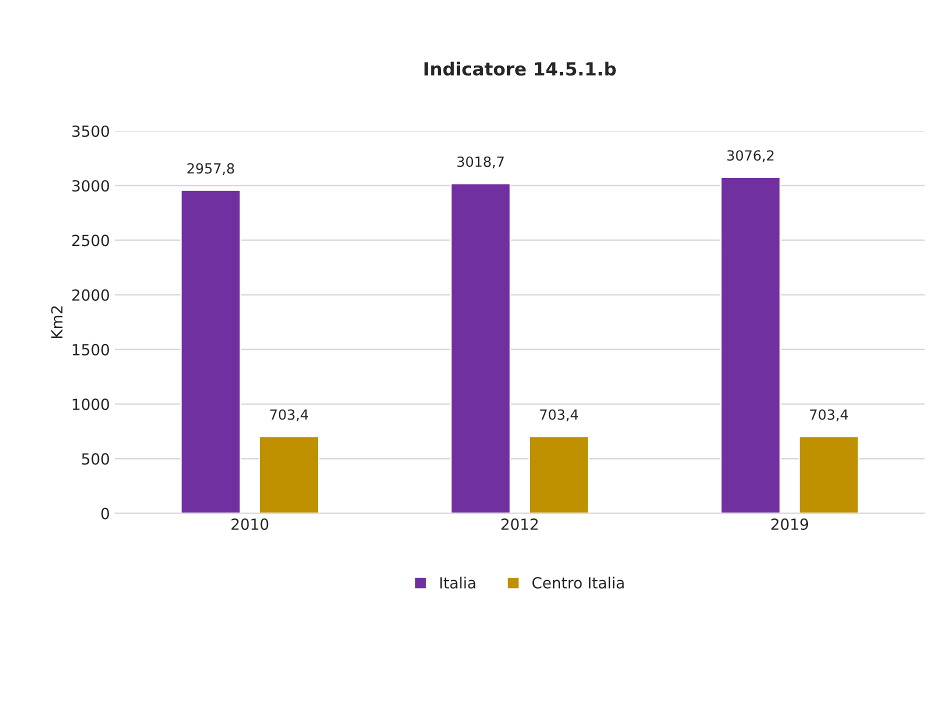 The width and height of the screenshot is (934, 708). What do you see at coordinates (458, 582) in the screenshot?
I see `legend-label: Italia` at bounding box center [458, 582].